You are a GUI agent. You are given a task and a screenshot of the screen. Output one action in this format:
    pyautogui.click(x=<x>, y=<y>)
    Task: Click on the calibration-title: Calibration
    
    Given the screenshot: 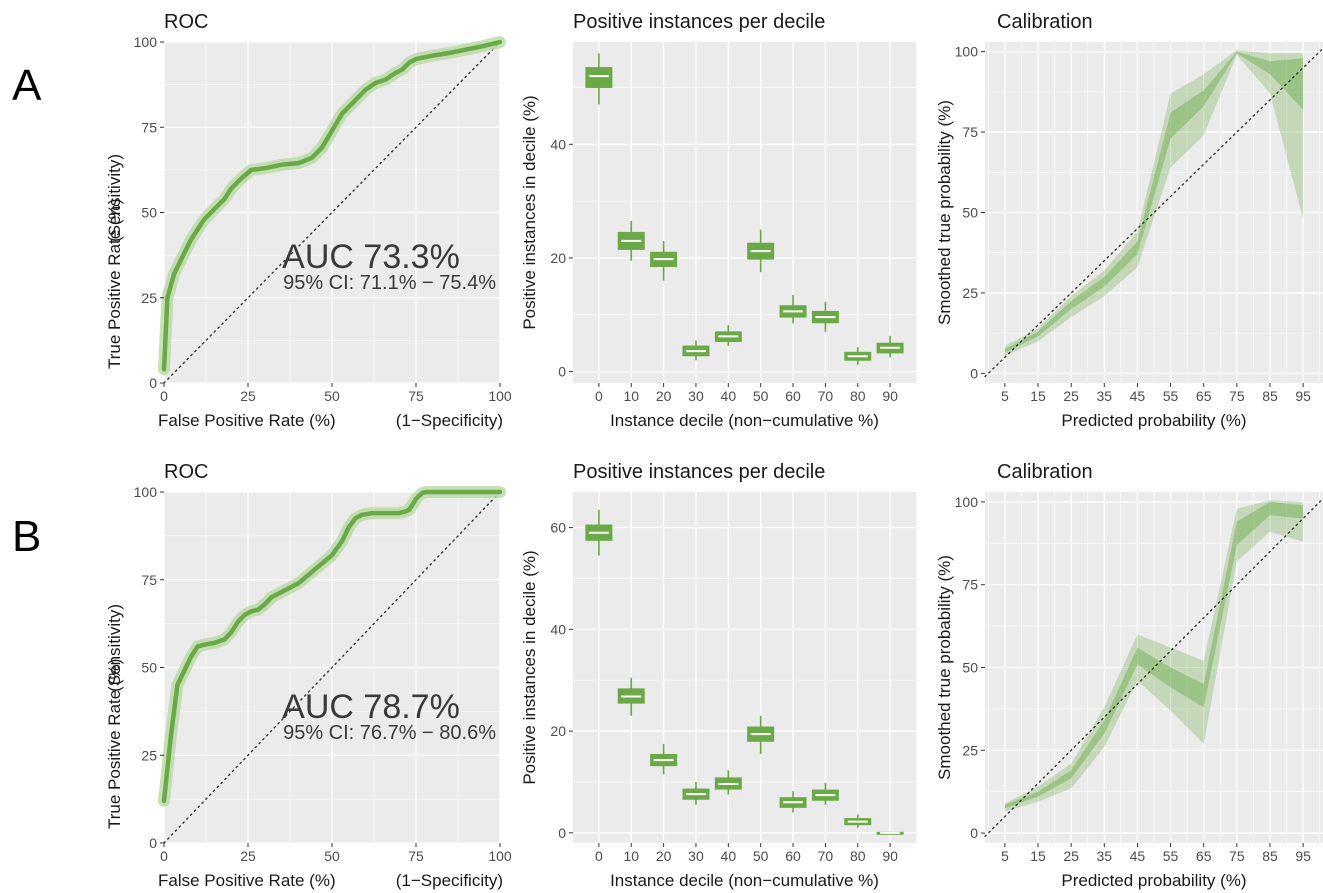 What is the action you would take?
    pyautogui.click(x=1045, y=472)
    